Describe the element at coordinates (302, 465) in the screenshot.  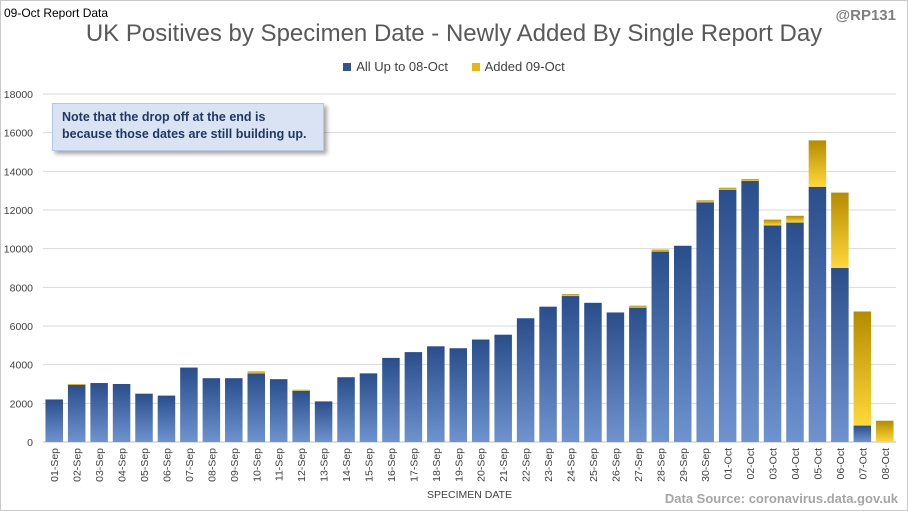
I see `x-tick-label: 12-Sep` at that location.